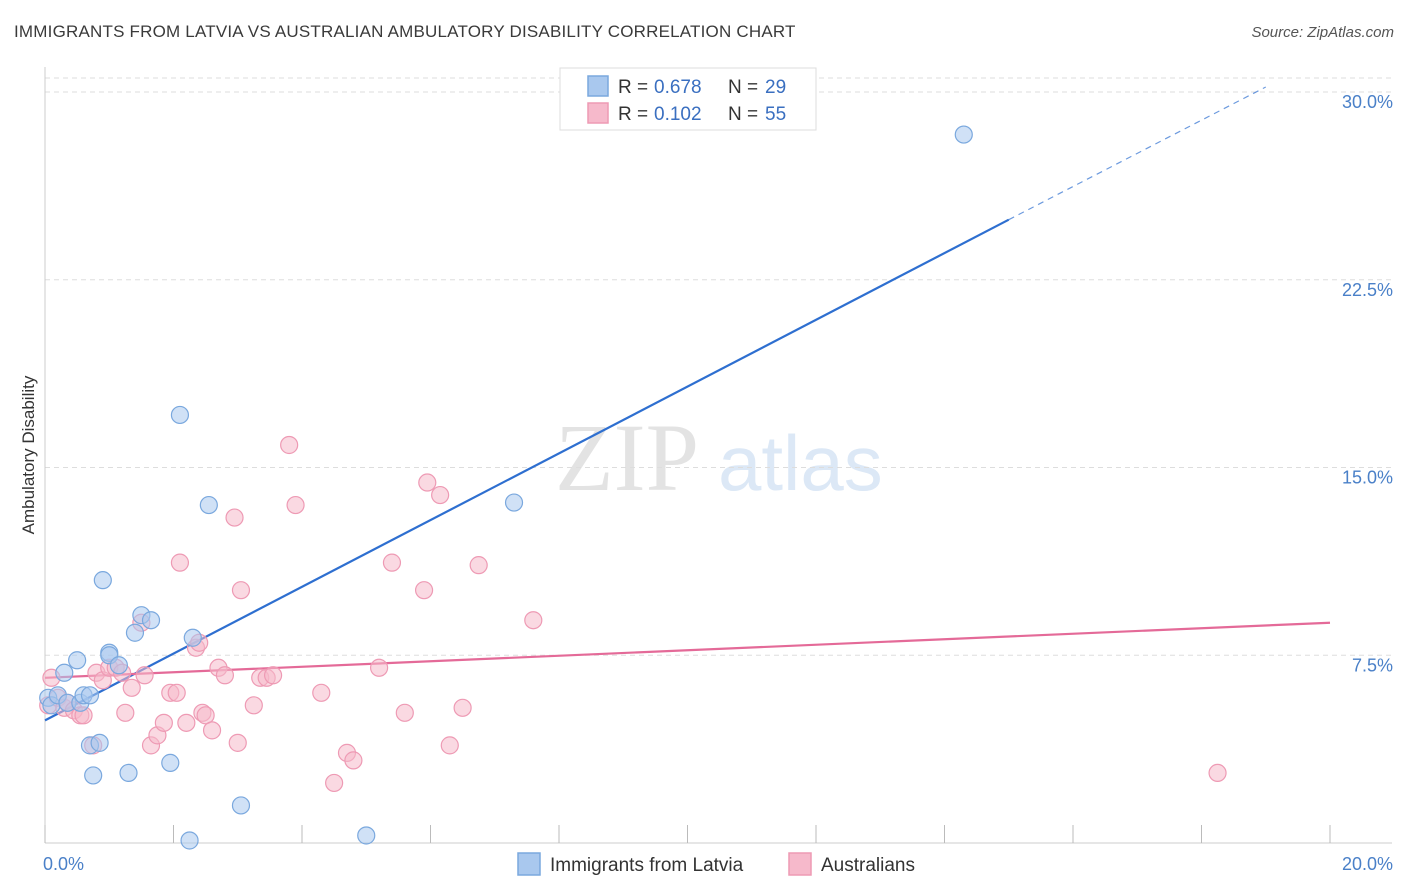 The image size is (1406, 892). I want to click on y-tick-label-3: 30.0%, so click(1367, 102).